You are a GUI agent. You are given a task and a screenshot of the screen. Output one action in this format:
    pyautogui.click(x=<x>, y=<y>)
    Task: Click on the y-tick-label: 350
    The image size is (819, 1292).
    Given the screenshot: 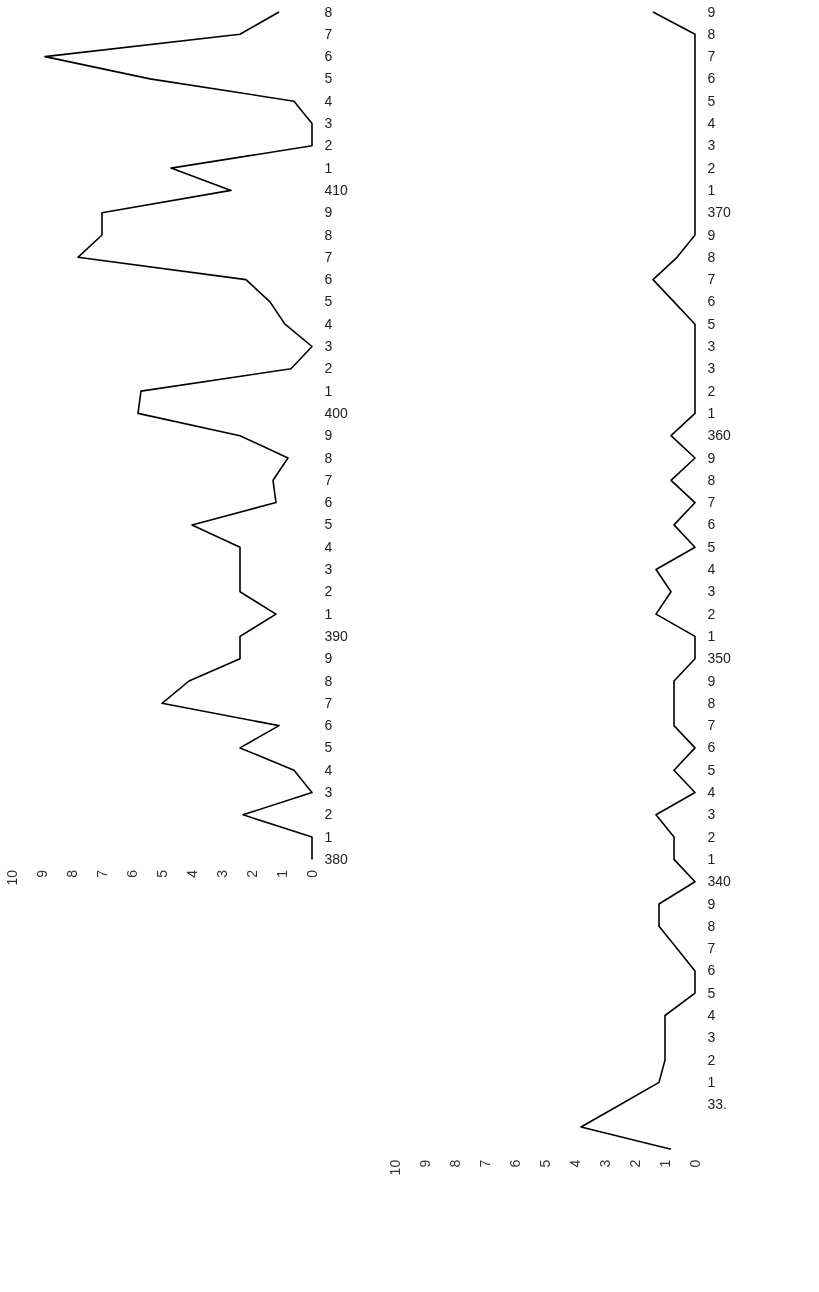 What is the action you would take?
    pyautogui.click(x=719, y=658)
    